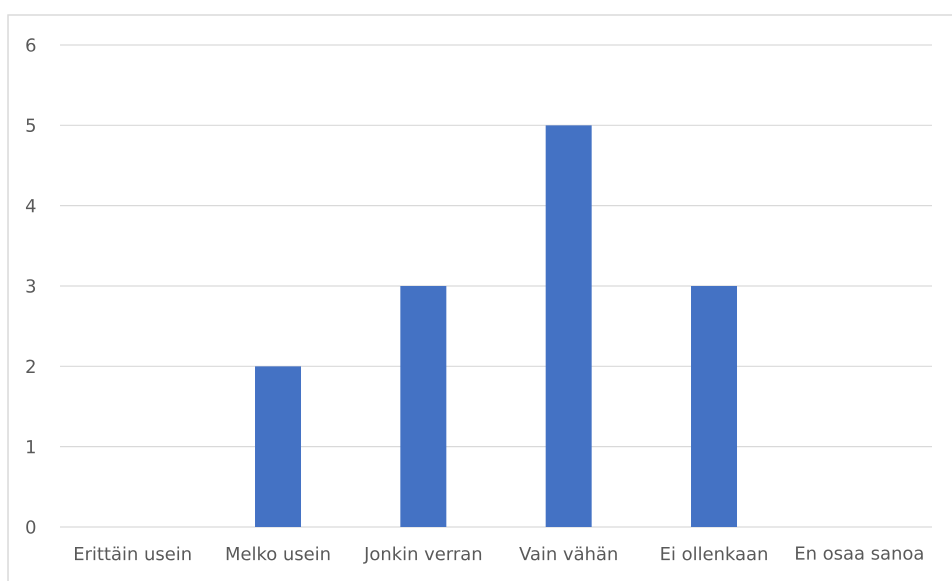  What do you see at coordinates (133, 553) in the screenshot?
I see `x-tick-label: Erittäin usein` at bounding box center [133, 553].